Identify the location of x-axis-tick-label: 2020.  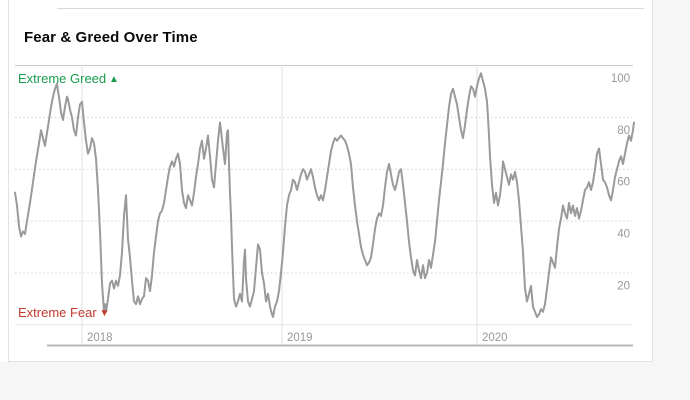
(495, 338).